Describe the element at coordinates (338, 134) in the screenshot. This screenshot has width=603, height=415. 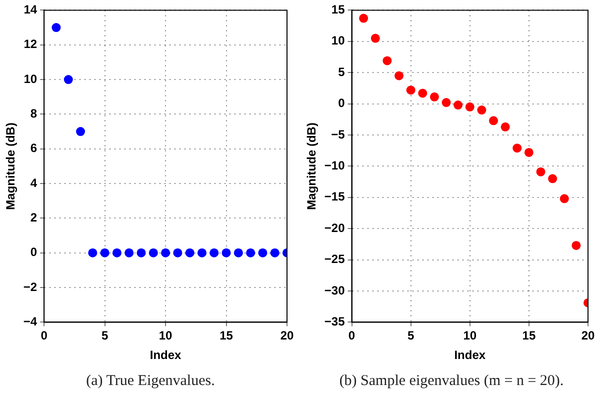
I see `y-tick-label: −5` at that location.